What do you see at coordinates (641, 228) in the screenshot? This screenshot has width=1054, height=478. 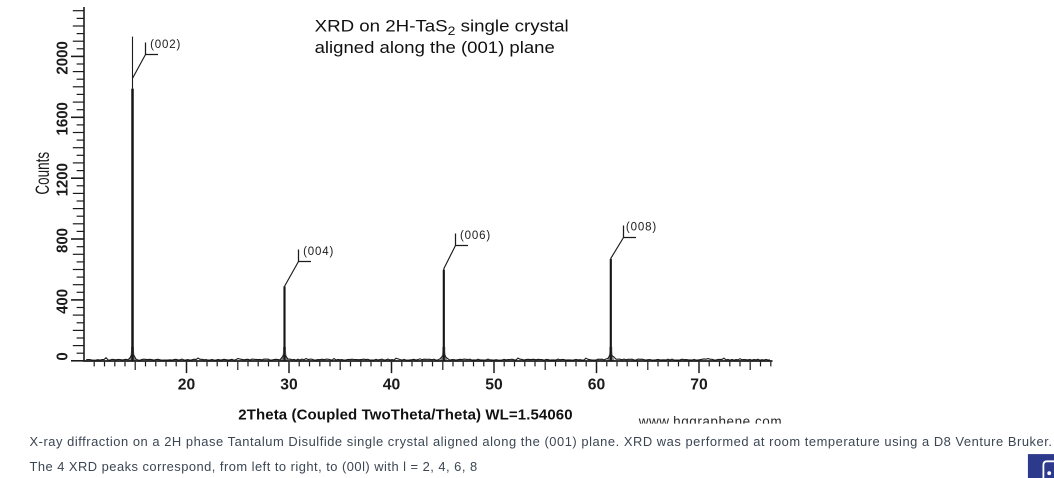 I see `svg-text: (008)` at bounding box center [641, 228].